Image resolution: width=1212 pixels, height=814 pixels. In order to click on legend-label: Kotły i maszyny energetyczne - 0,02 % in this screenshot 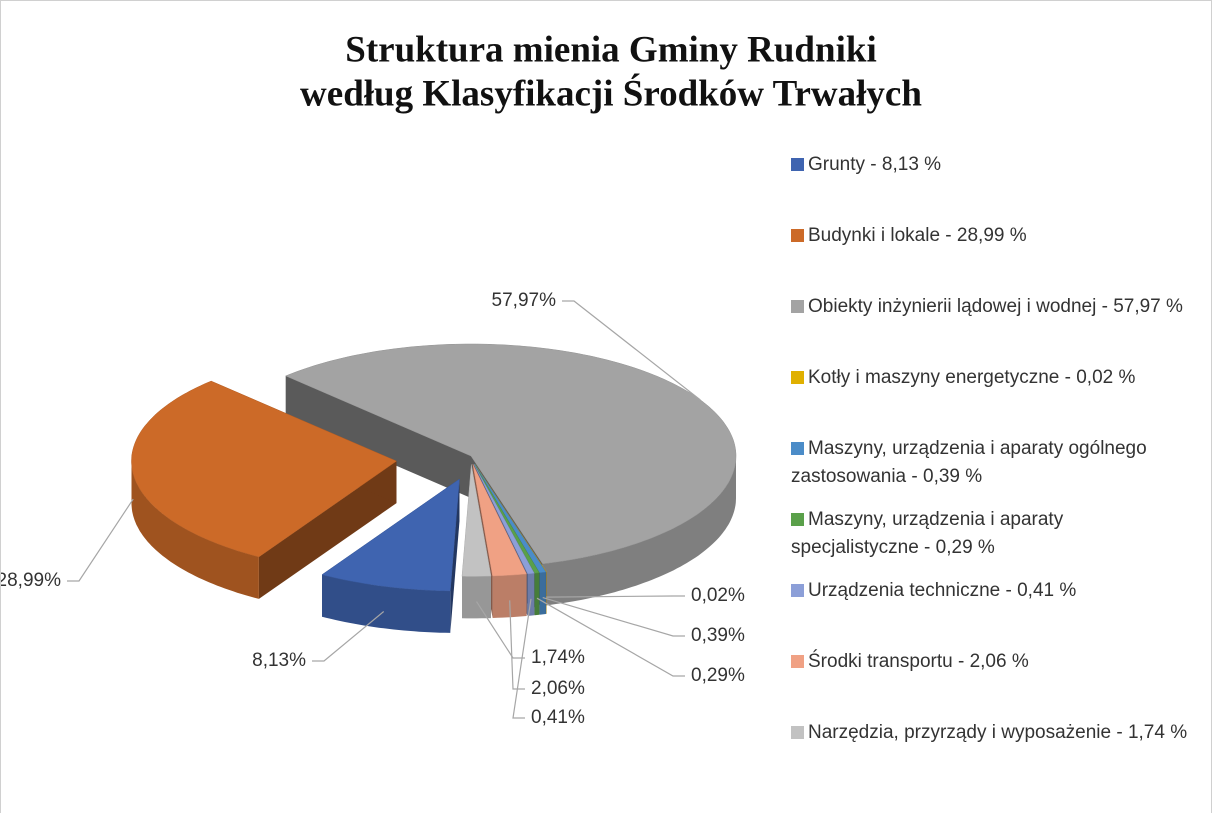, I will do `click(972, 377)`.